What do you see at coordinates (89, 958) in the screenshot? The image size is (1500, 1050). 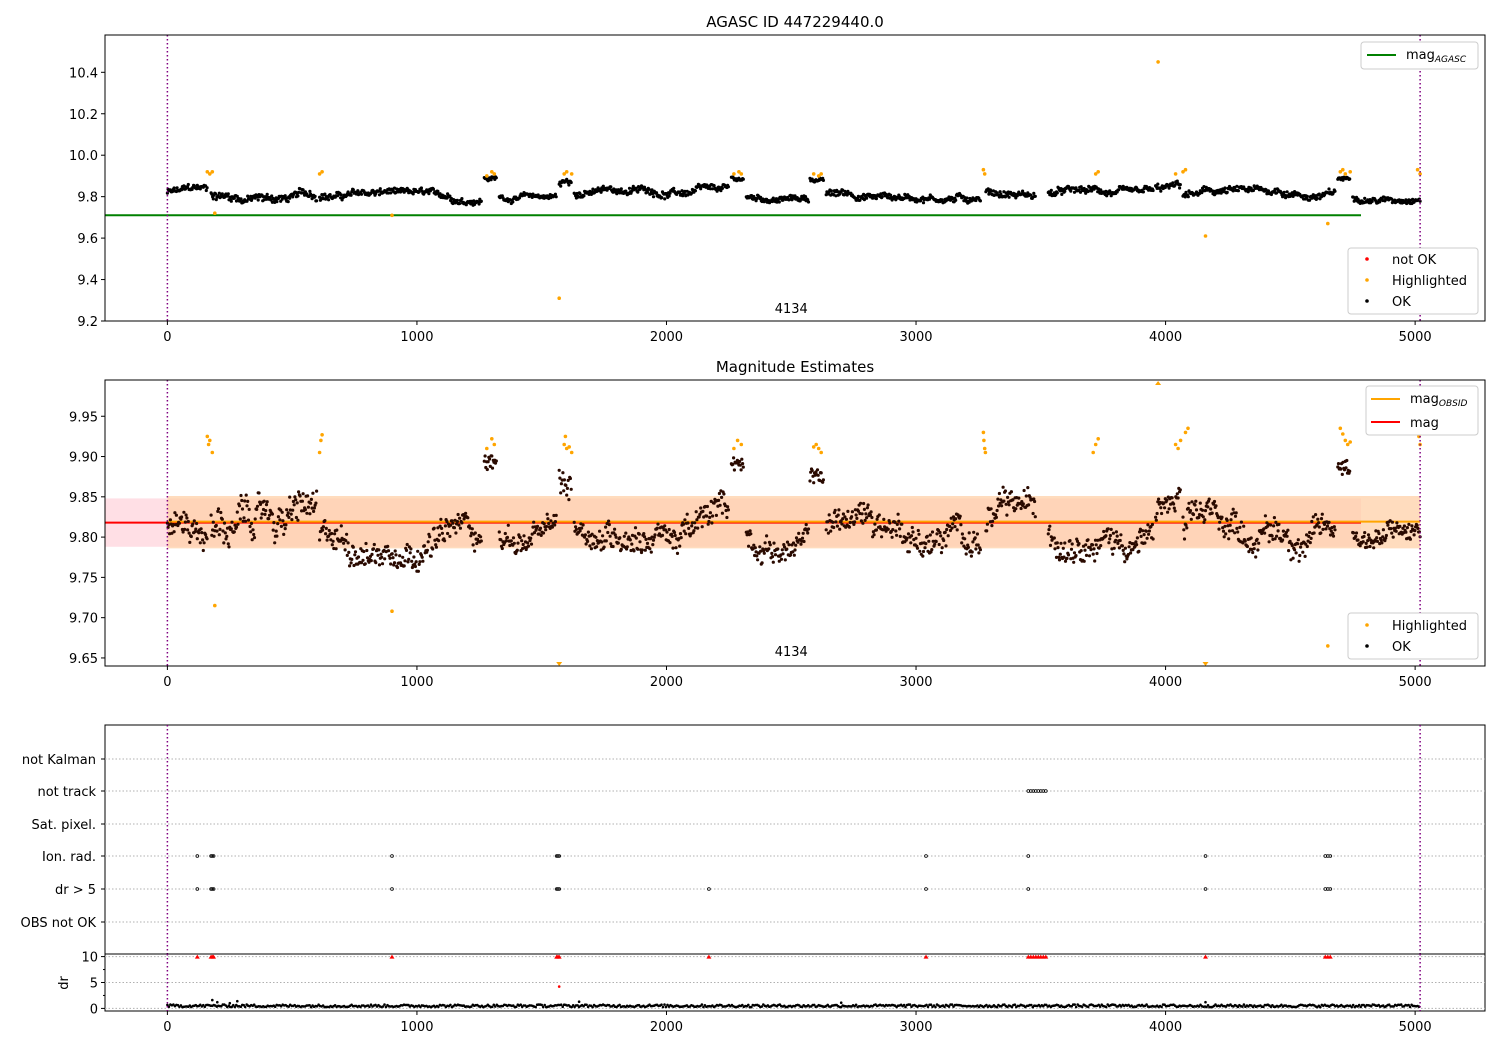 I see `y-tick-label: 10` at bounding box center [89, 958].